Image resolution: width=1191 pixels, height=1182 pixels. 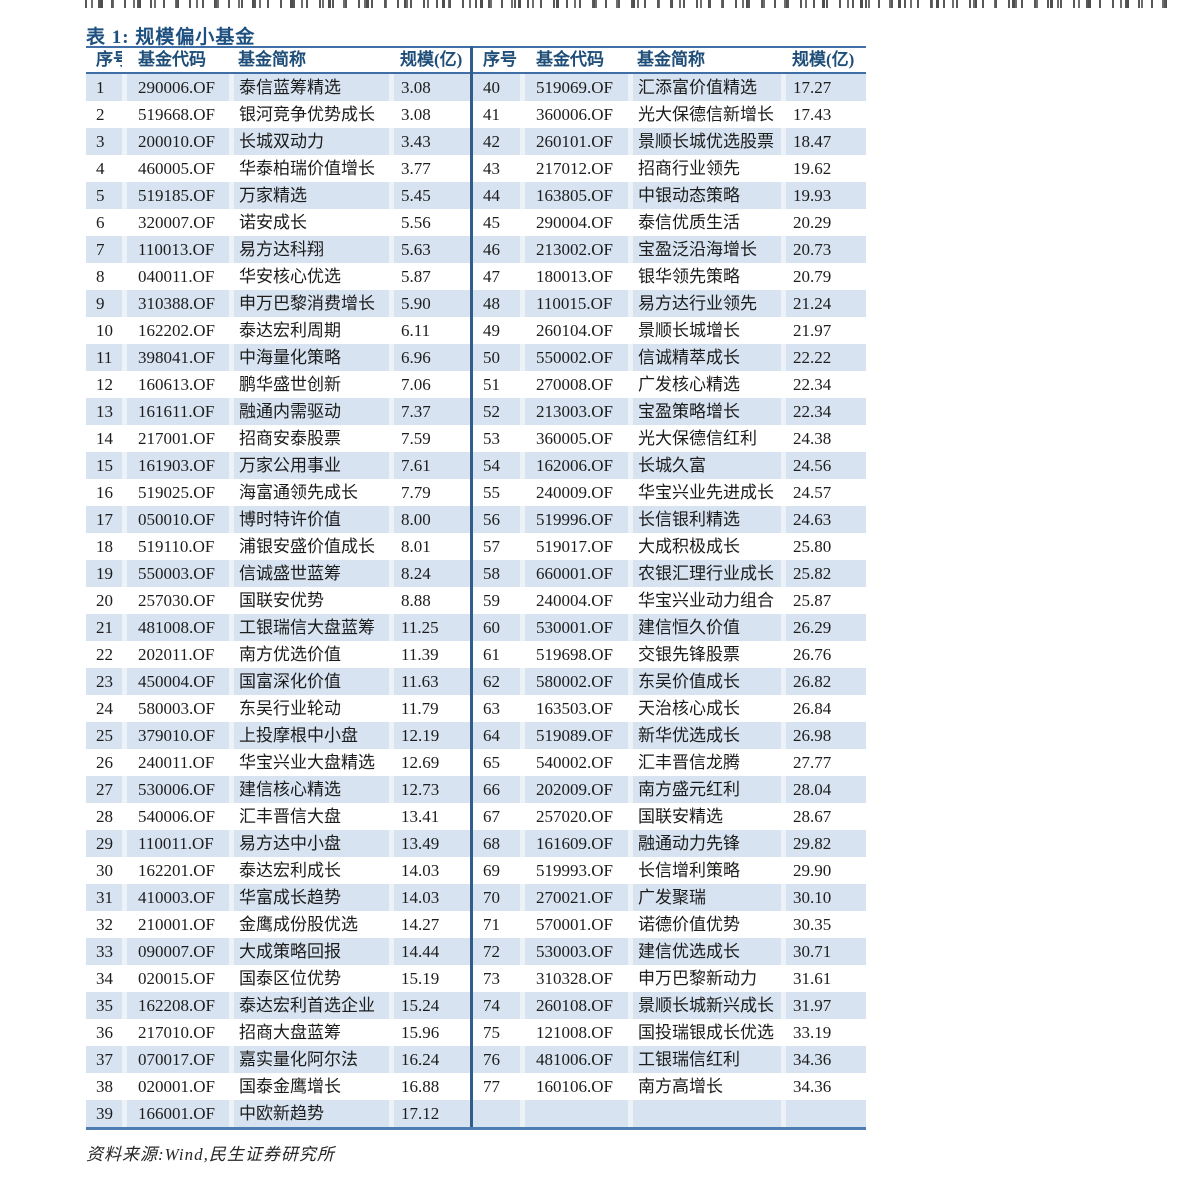 What do you see at coordinates (309, 1113) in the screenshot?
I see `cell-fund-name: 中欧新趋势` at bounding box center [309, 1113].